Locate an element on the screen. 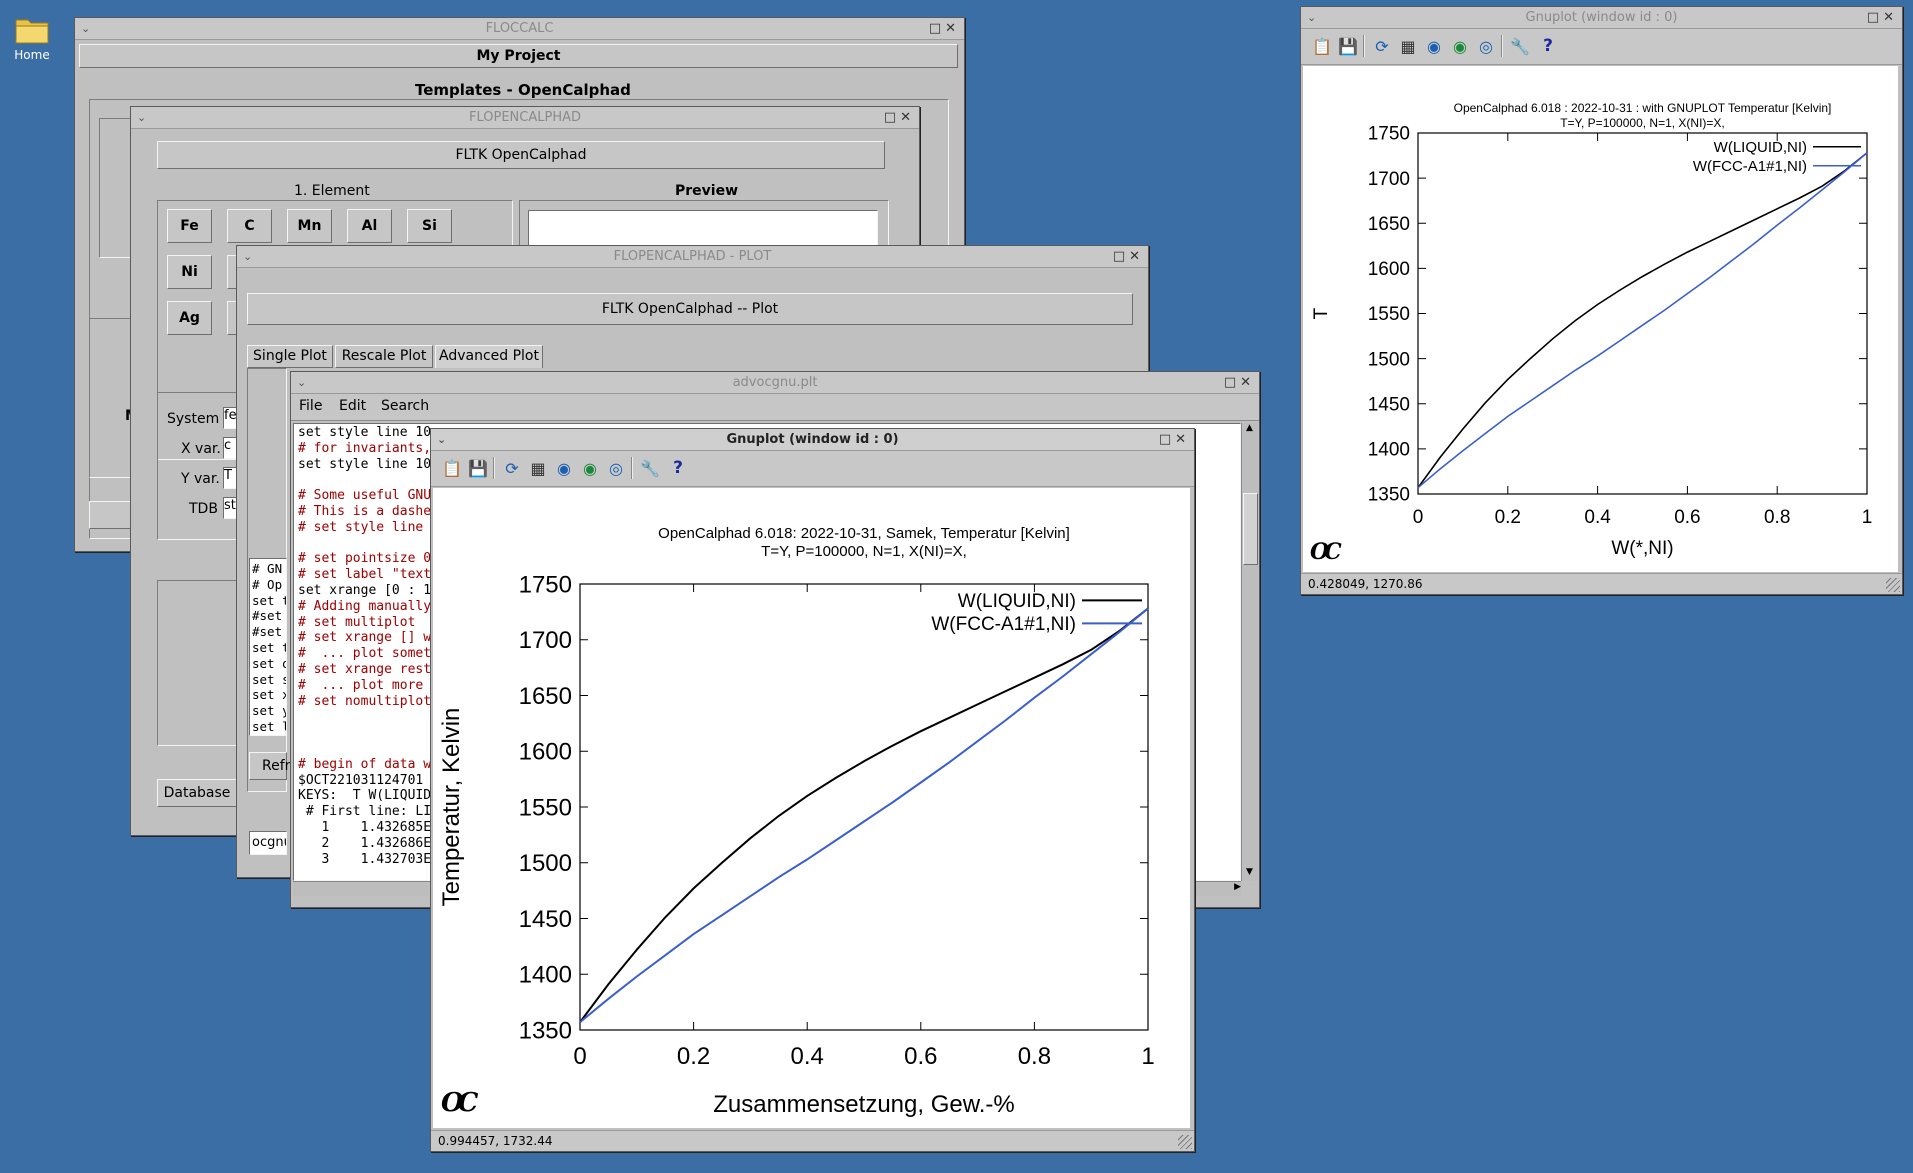 The width and height of the screenshot is (1913, 1173). home-label: Home is located at coordinates (32, 55).